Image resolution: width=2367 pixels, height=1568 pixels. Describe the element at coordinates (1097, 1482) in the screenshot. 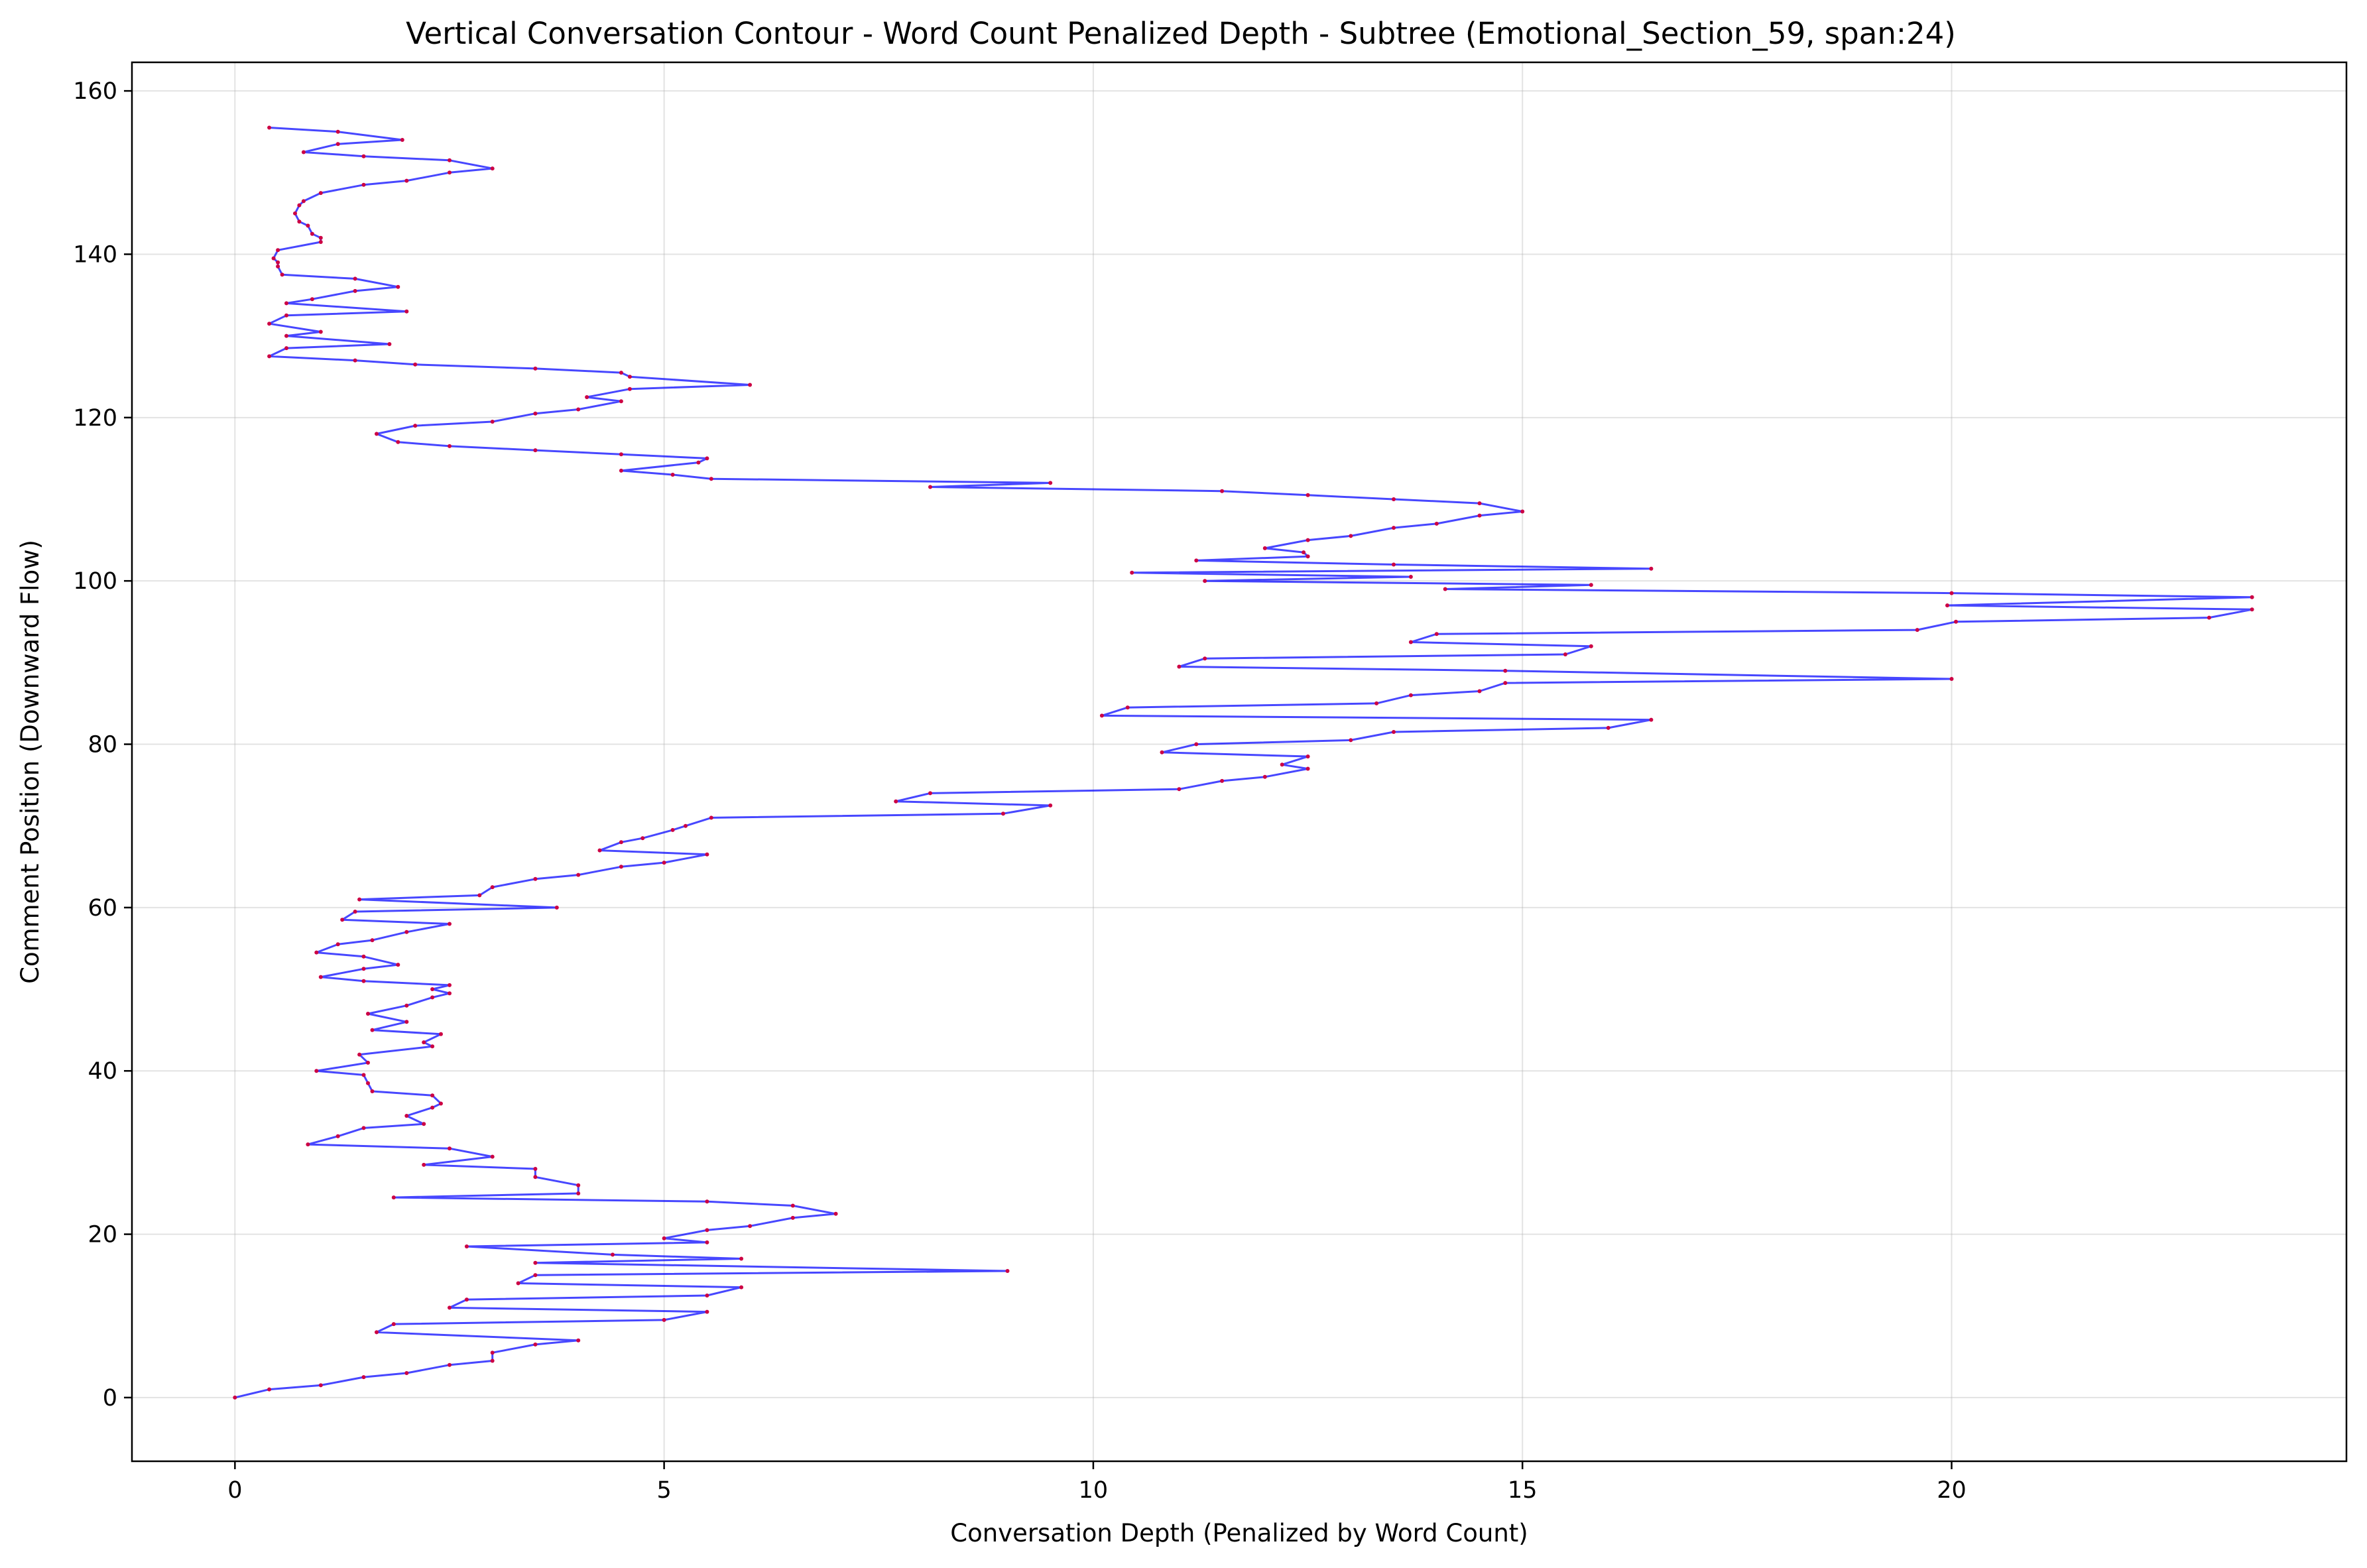

I see `x-axis: 0 5 10 15 20` at that location.